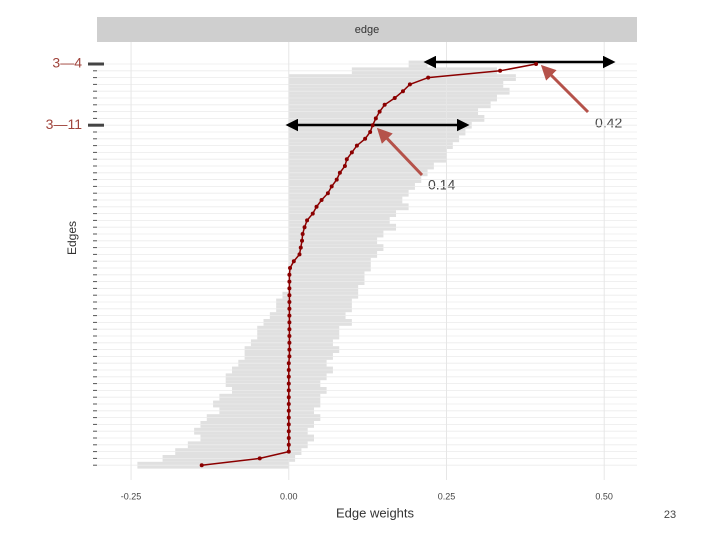  What do you see at coordinates (64, 124) in the screenshot?
I see `y-tick-label: 3—11` at bounding box center [64, 124].